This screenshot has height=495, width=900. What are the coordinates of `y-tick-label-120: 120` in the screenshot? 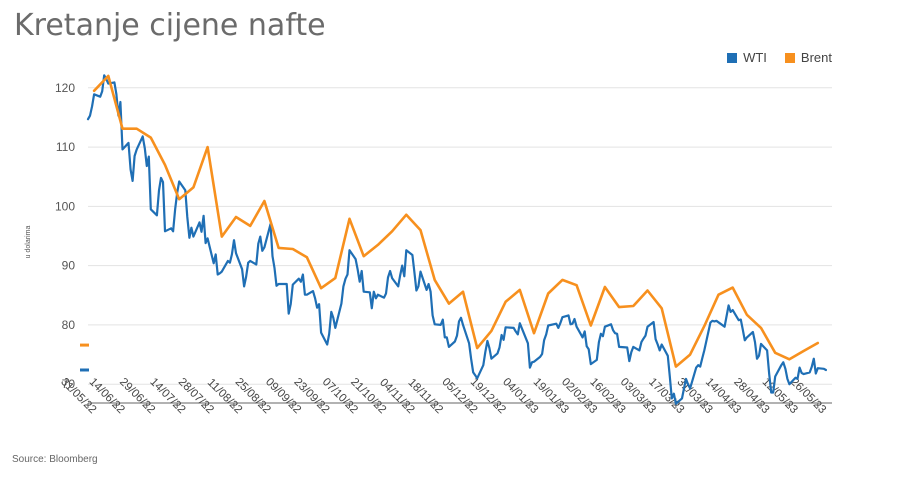 It's located at (65, 88).